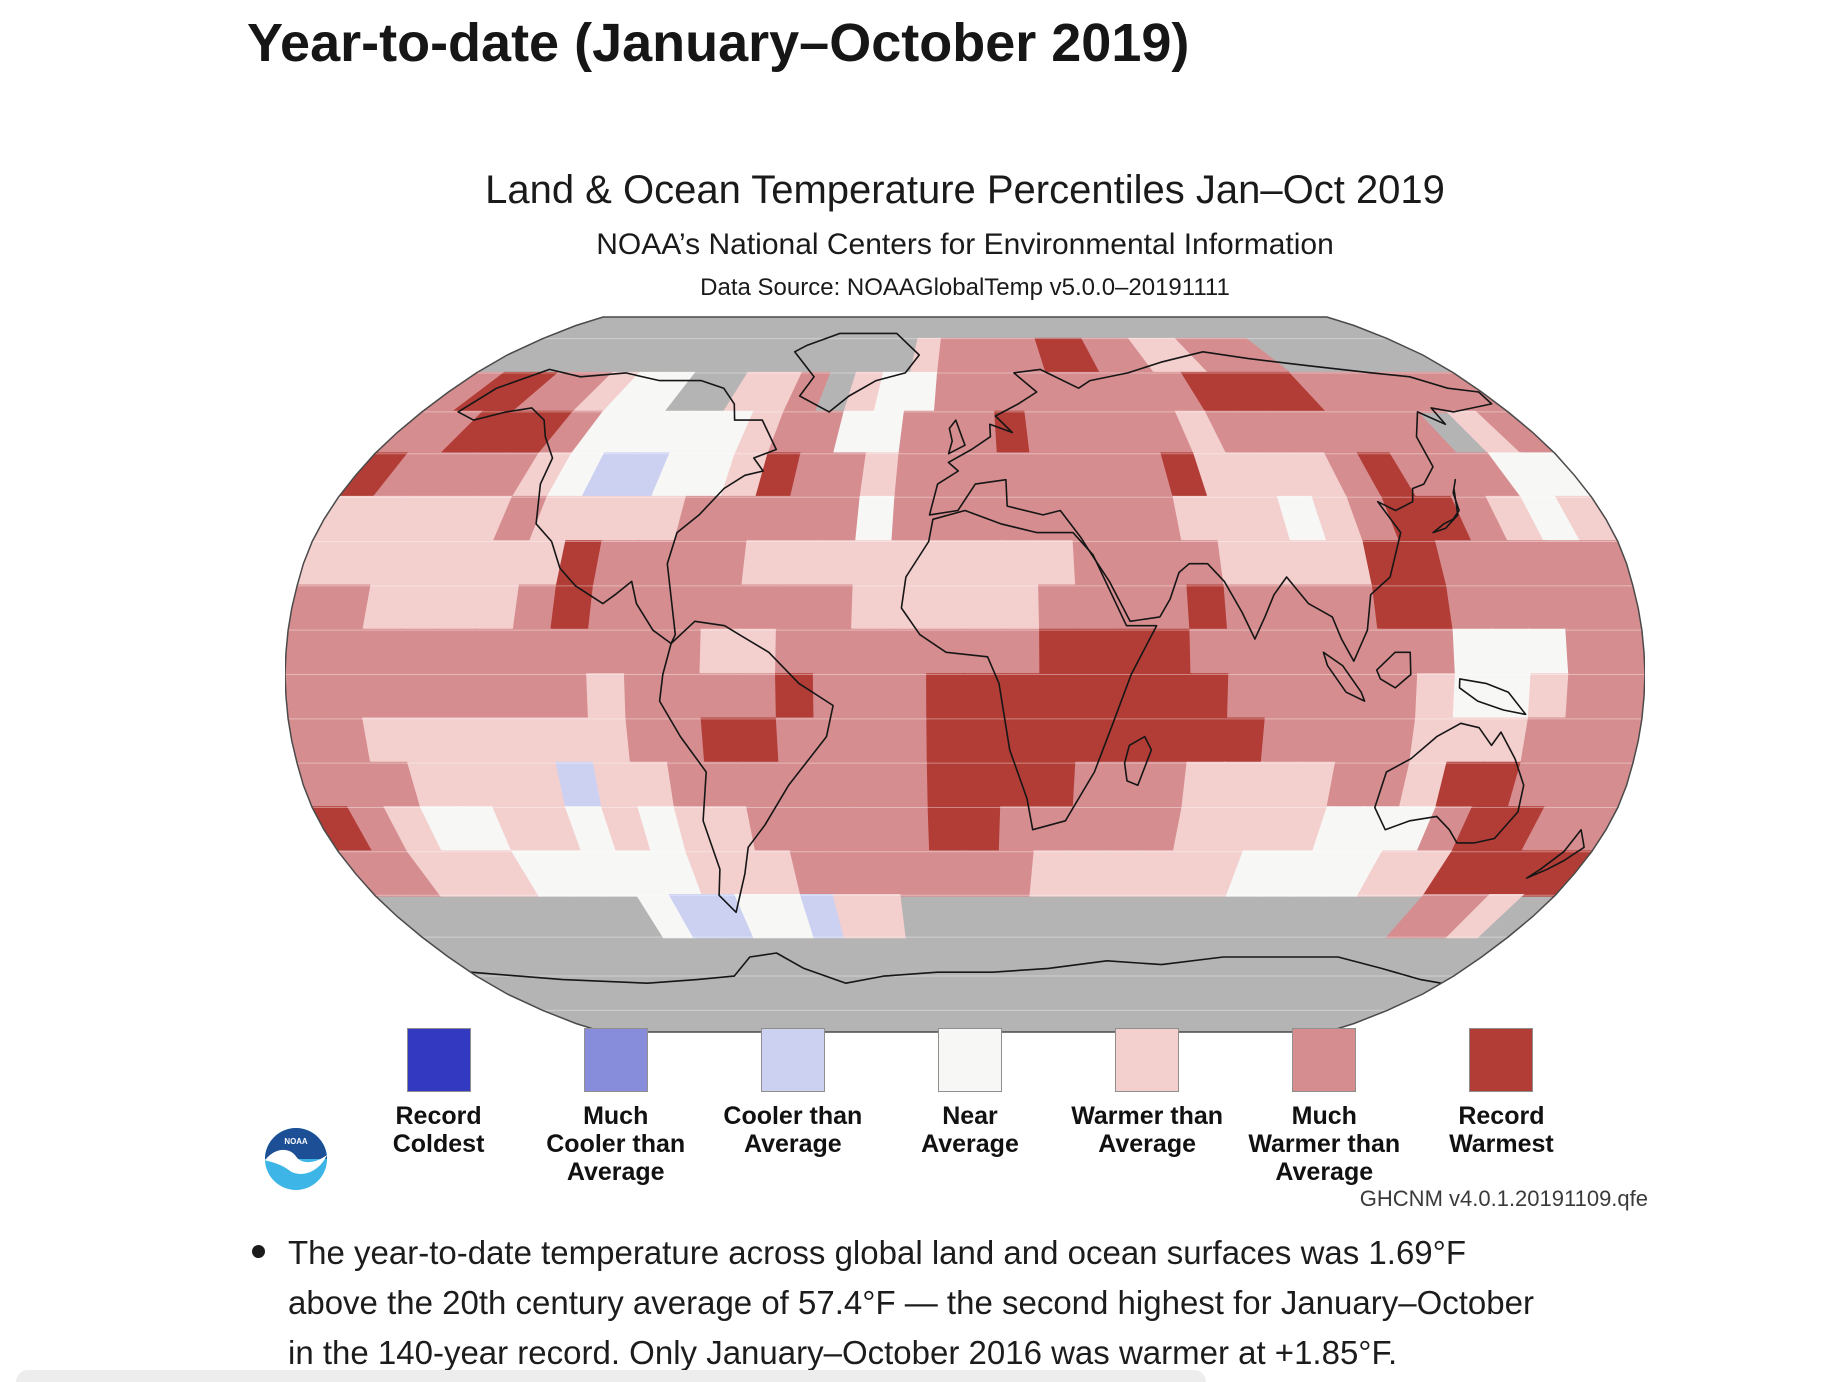 The width and height of the screenshot is (1836, 1382). I want to click on legend-label: Record Warmest, so click(1501, 1130).